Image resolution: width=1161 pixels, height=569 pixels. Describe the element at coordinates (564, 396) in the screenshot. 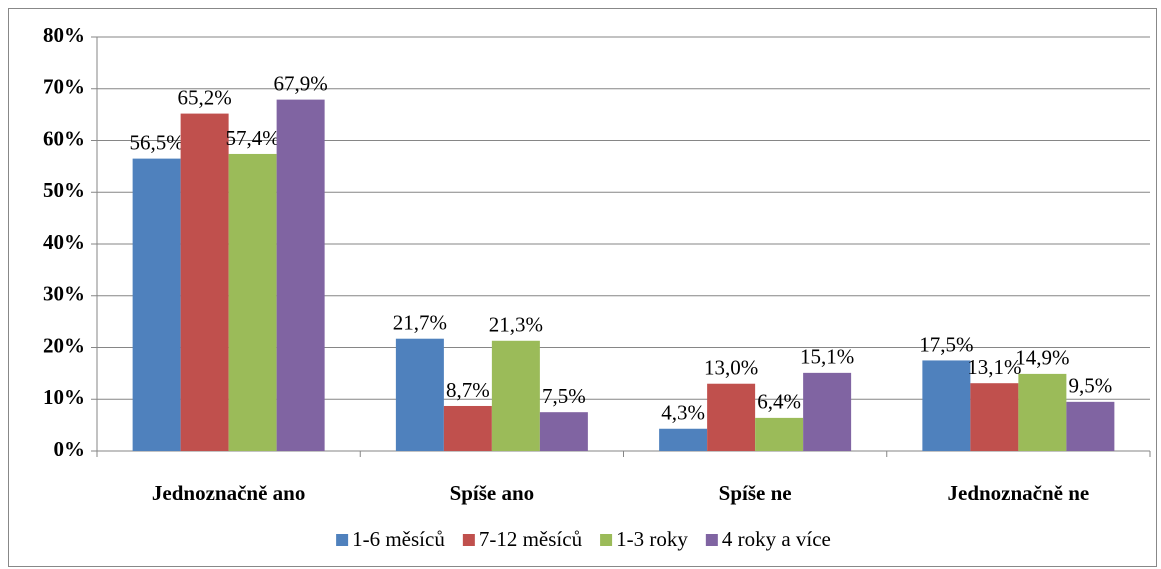

I see `value-label: 7,5%` at that location.